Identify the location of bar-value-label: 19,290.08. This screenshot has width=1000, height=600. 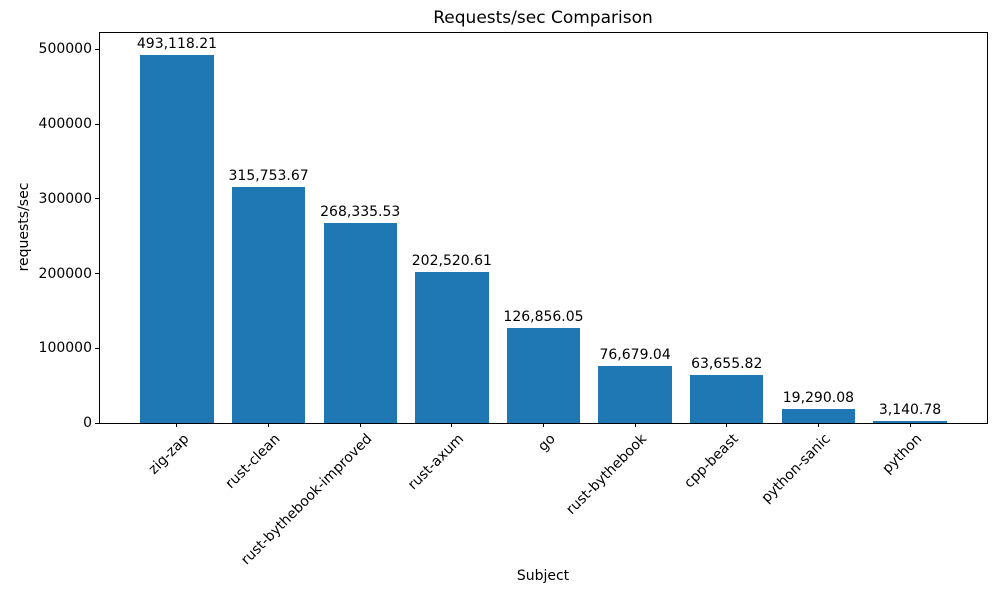
(818, 397).